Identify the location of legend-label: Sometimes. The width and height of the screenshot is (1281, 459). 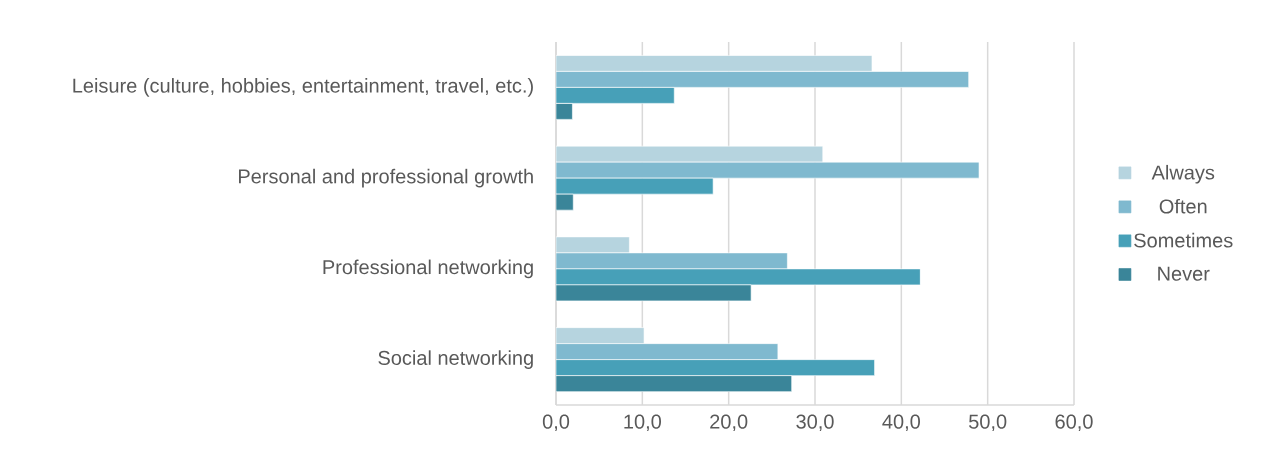
(1183, 240).